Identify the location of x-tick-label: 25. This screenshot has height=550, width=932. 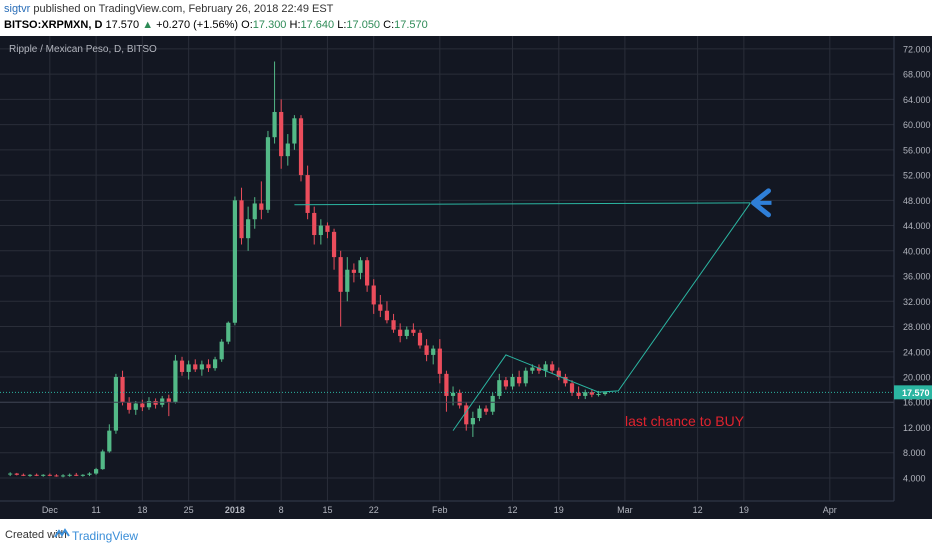
(189, 510).